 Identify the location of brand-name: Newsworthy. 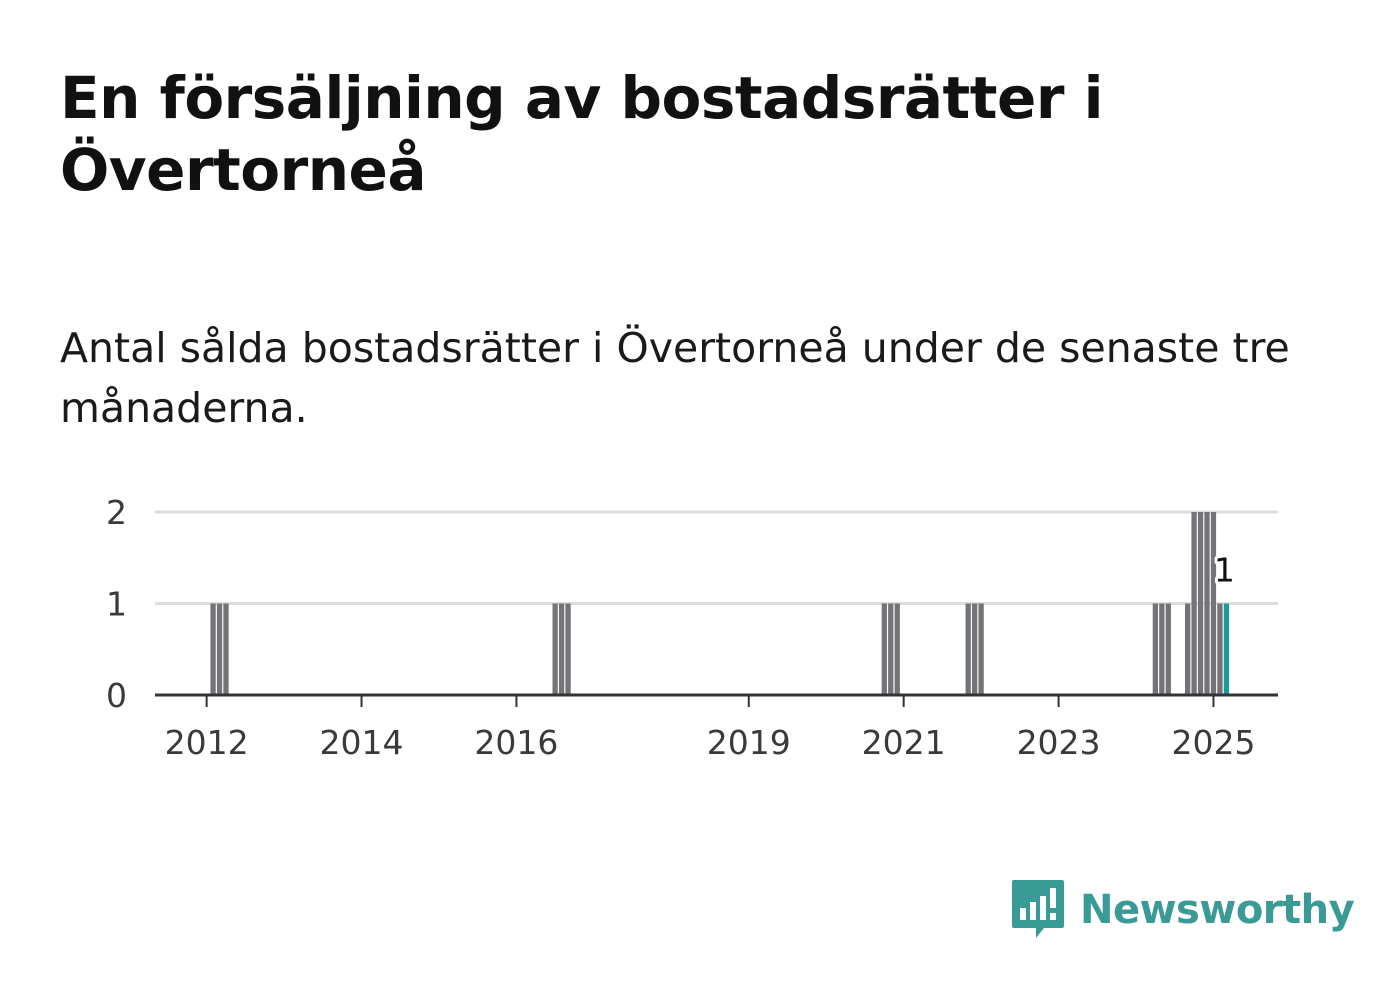
(1217, 910).